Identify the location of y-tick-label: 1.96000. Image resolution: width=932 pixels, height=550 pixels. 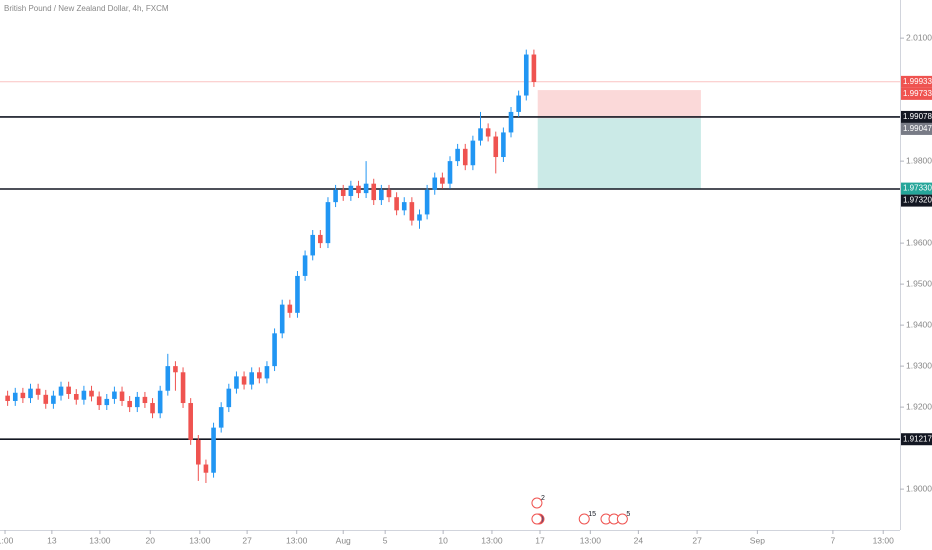
(919, 242).